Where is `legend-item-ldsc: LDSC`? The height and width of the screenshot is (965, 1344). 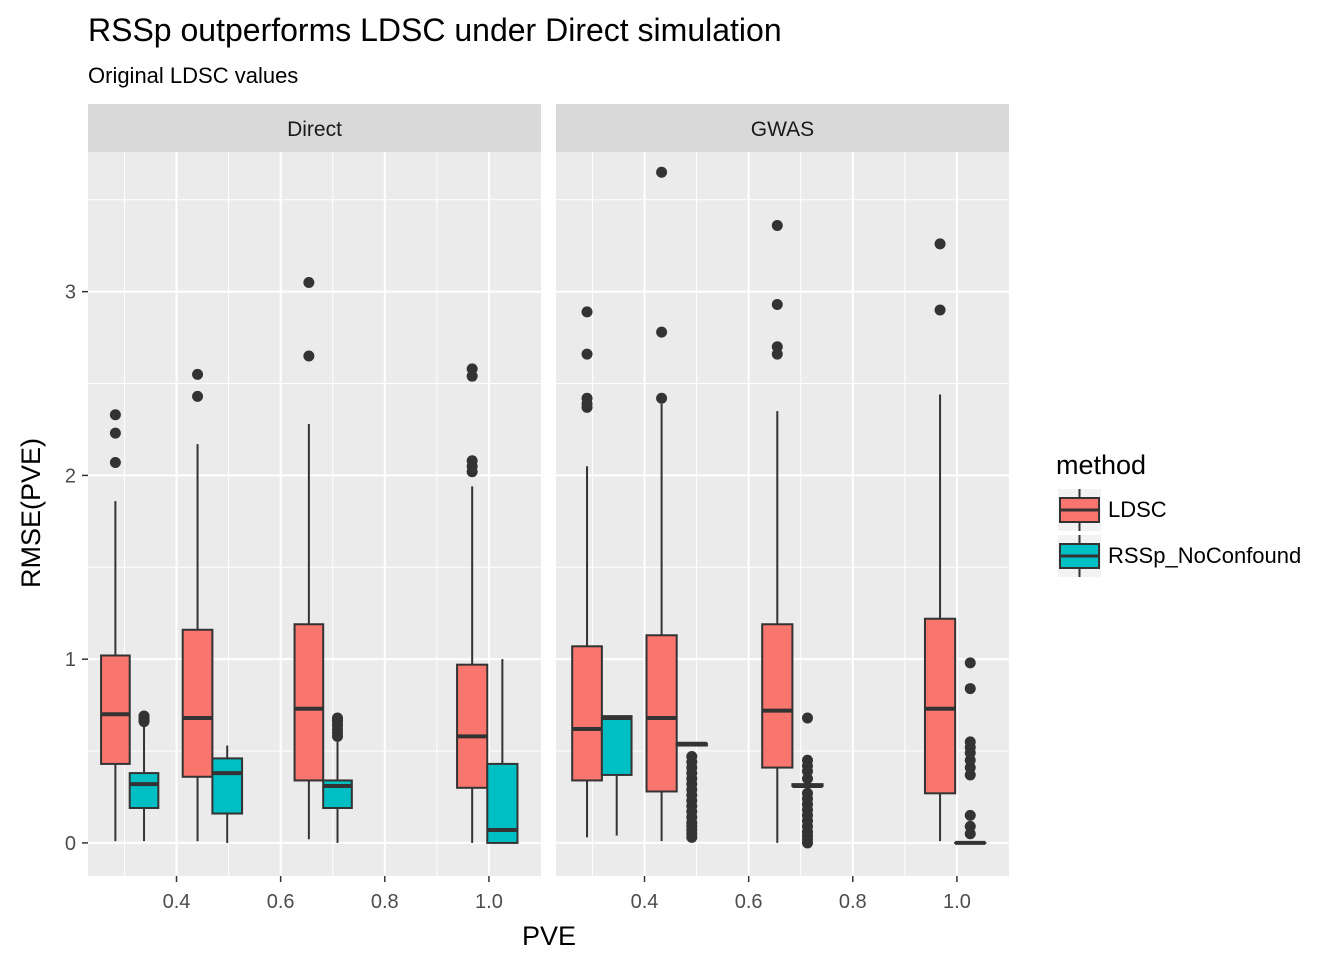
legend-item-ldsc: LDSC is located at coordinates (1112, 510).